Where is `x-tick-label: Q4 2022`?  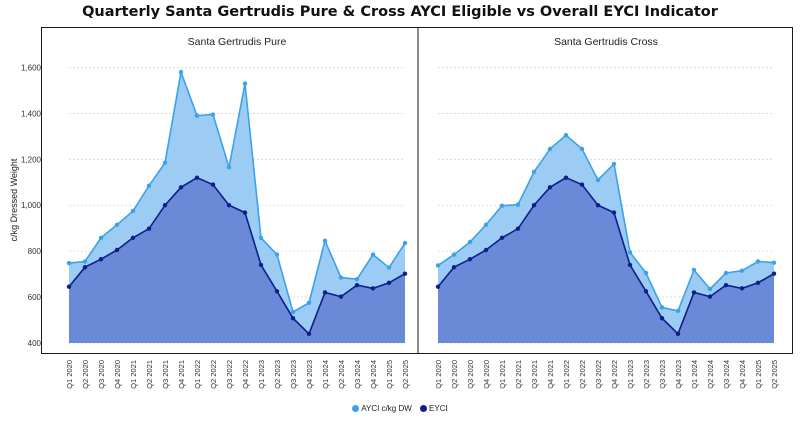 x-tick-label: Q4 2022 is located at coordinates (245, 374).